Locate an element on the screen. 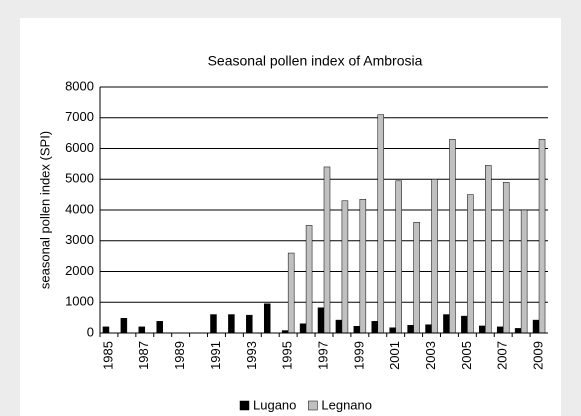 The image size is (581, 416). y-tick-label: 0 is located at coordinates (90, 331).